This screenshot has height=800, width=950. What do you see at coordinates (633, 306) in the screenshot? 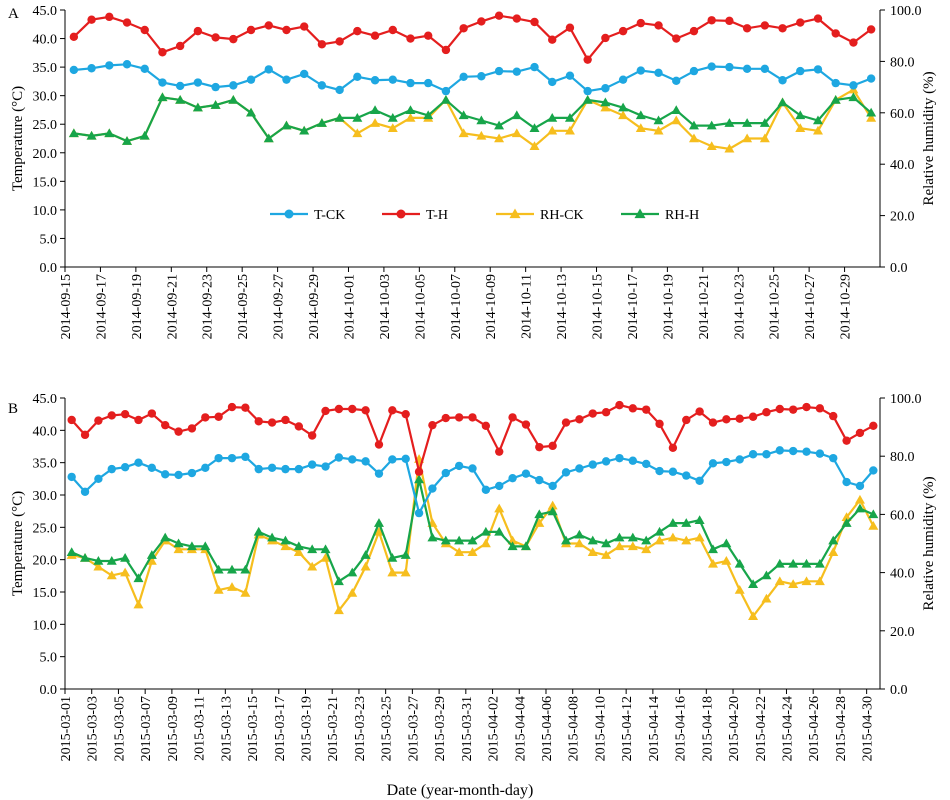
I see `x-tick-label: 2014-10-17` at bounding box center [633, 306].